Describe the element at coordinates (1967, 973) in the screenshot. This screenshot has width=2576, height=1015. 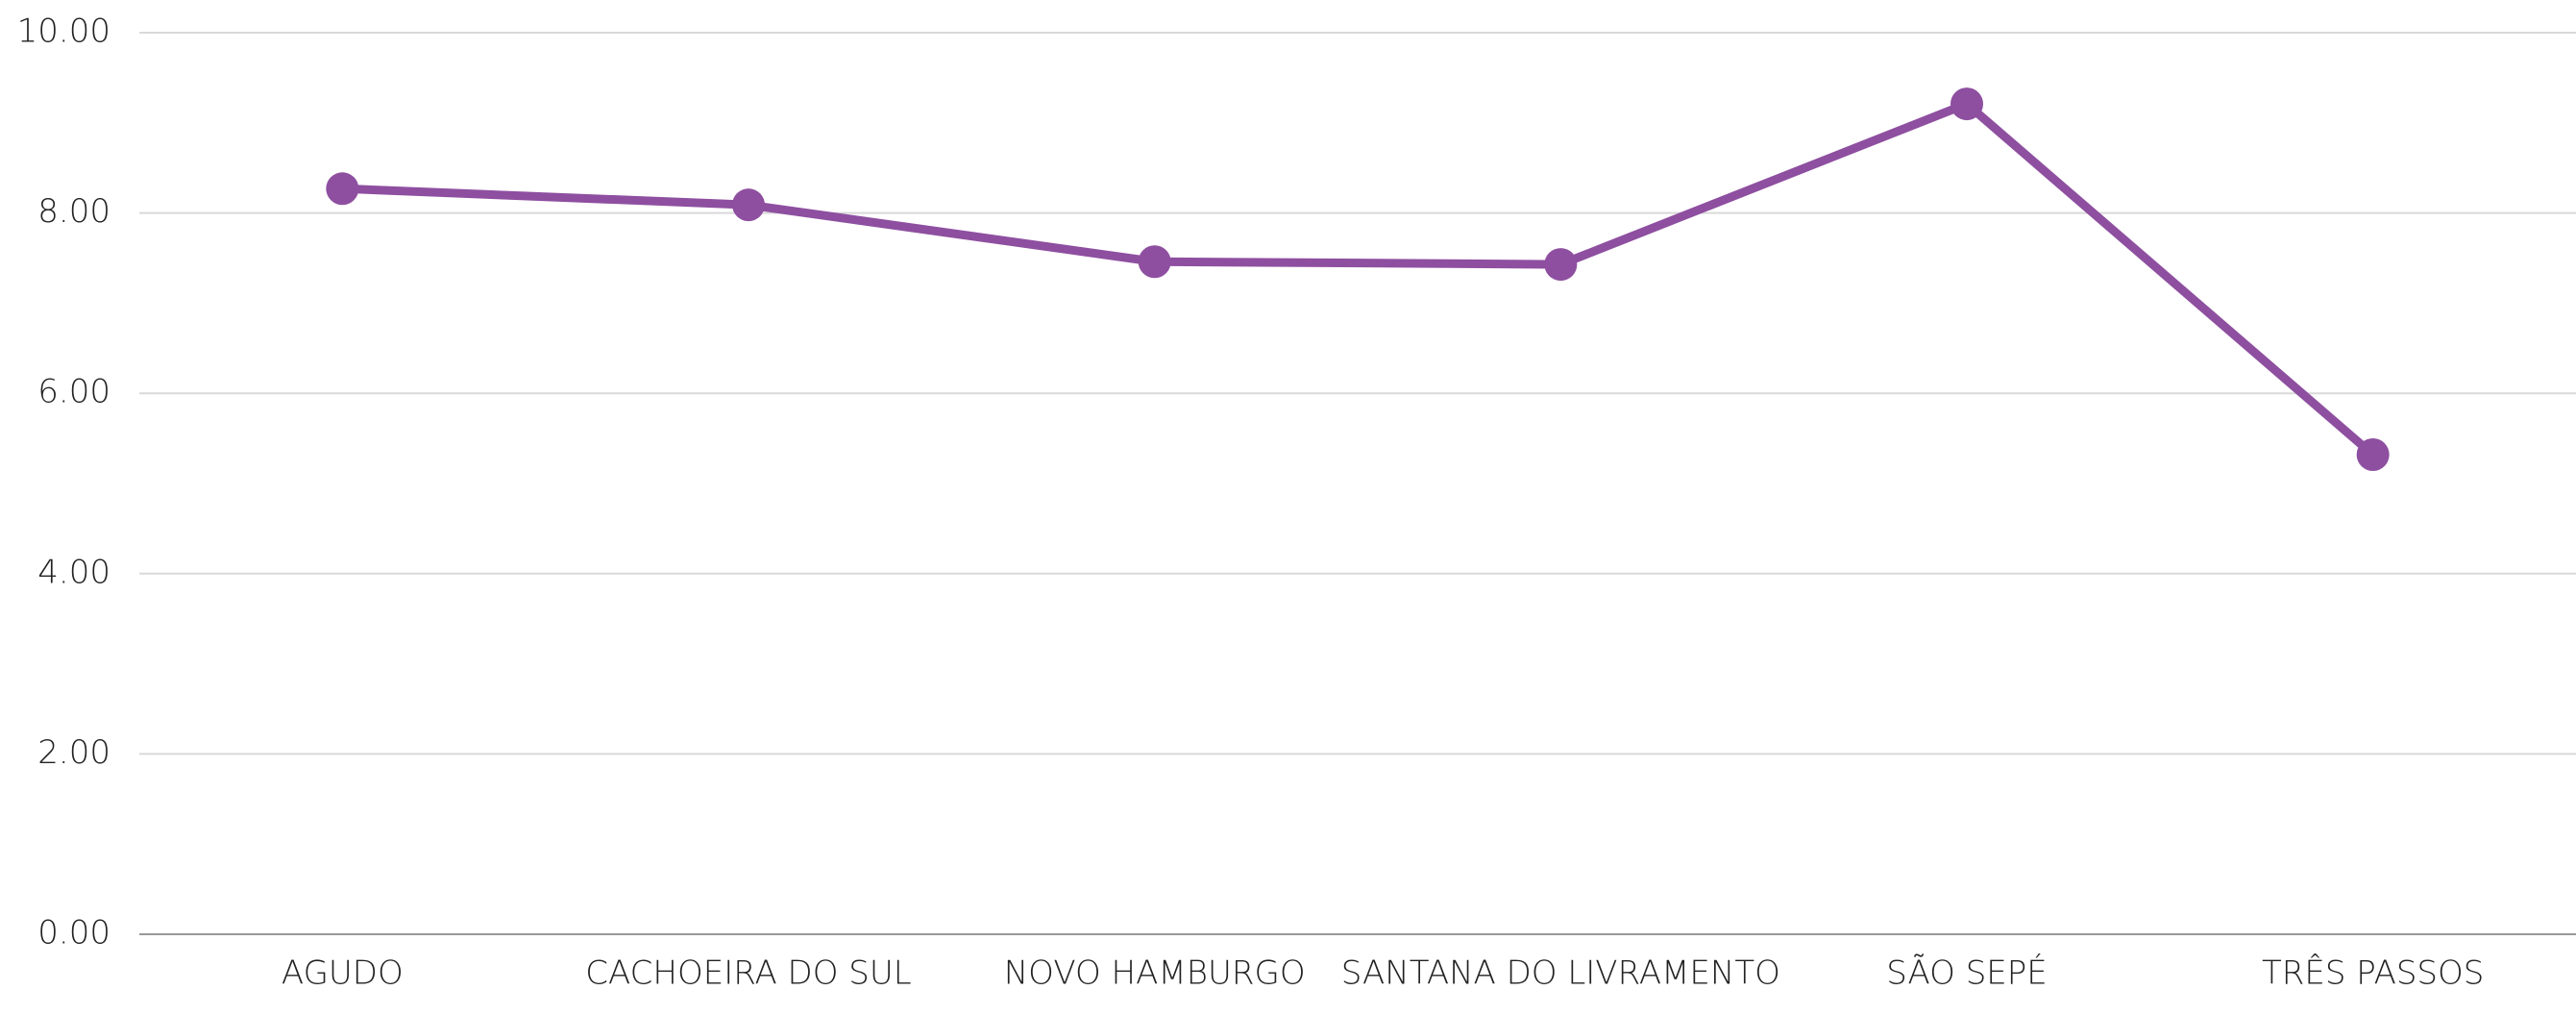
I see `x-tick-label: SÃO SEPÉ` at that location.